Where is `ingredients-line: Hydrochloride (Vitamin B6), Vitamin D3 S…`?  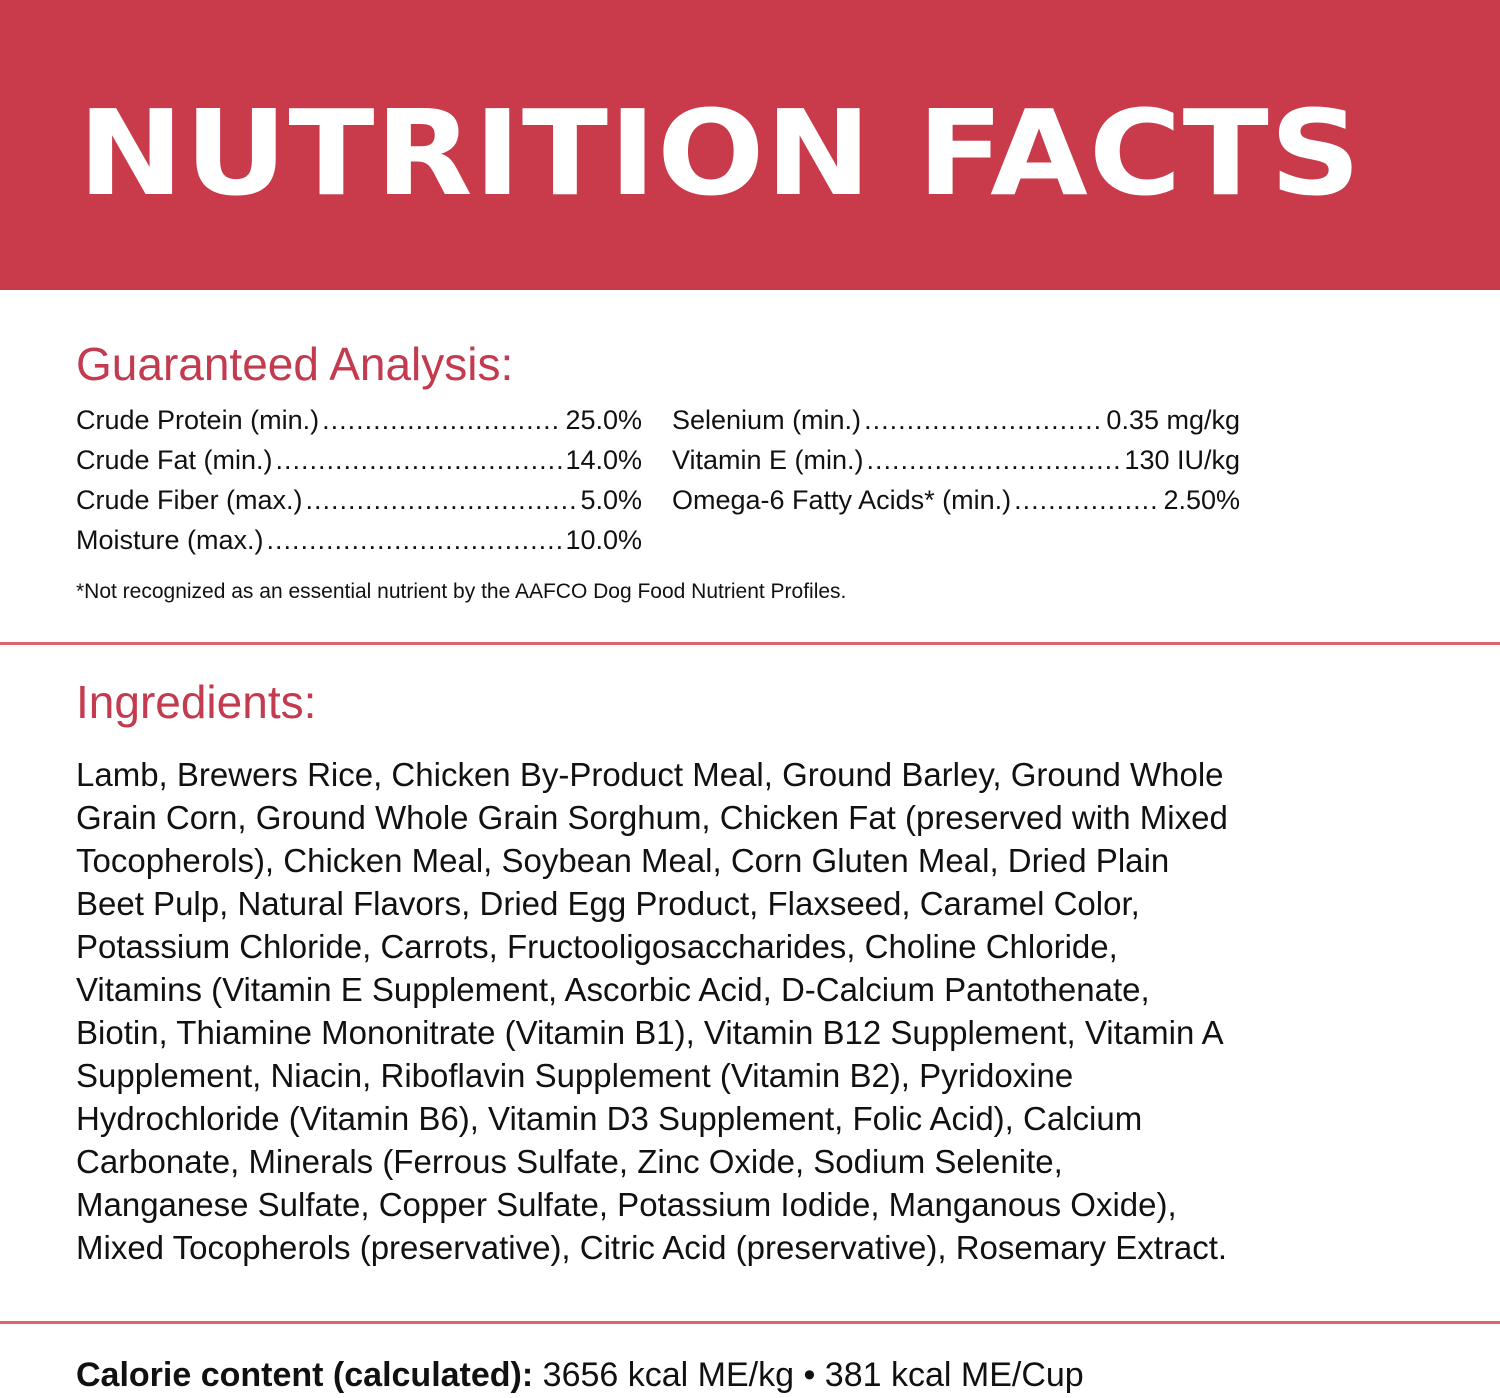 ingredients-line: Hydrochloride (Vitamin B6), Vitamin D3 S… is located at coordinates (609, 1118).